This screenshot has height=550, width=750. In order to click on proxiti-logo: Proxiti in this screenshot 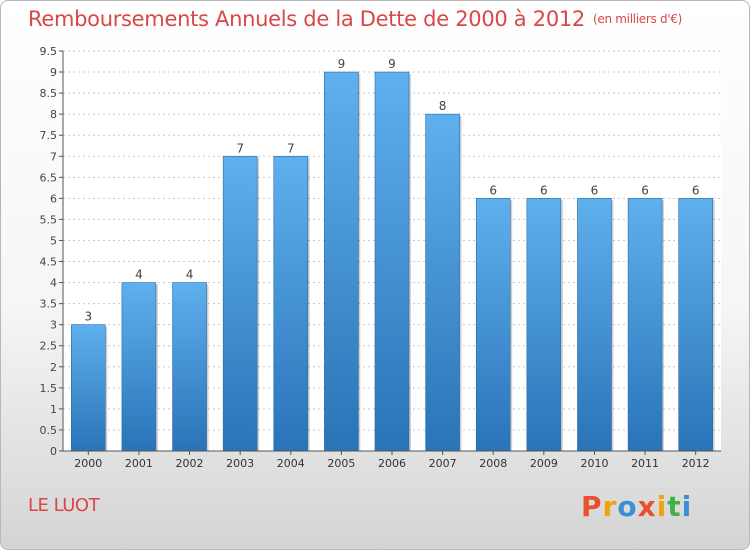, I will do `click(636, 506)`.